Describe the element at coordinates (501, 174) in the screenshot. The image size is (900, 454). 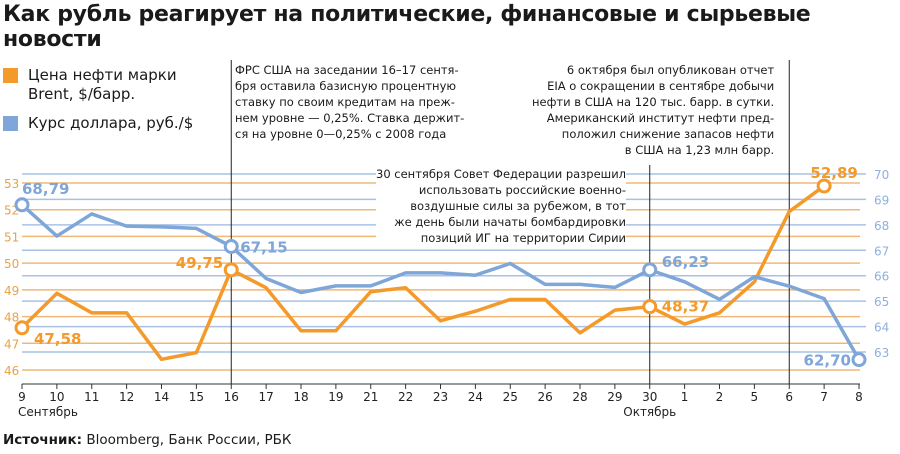
I see `annotation-line: 30 сентября Совет Федерации разрешил` at that location.